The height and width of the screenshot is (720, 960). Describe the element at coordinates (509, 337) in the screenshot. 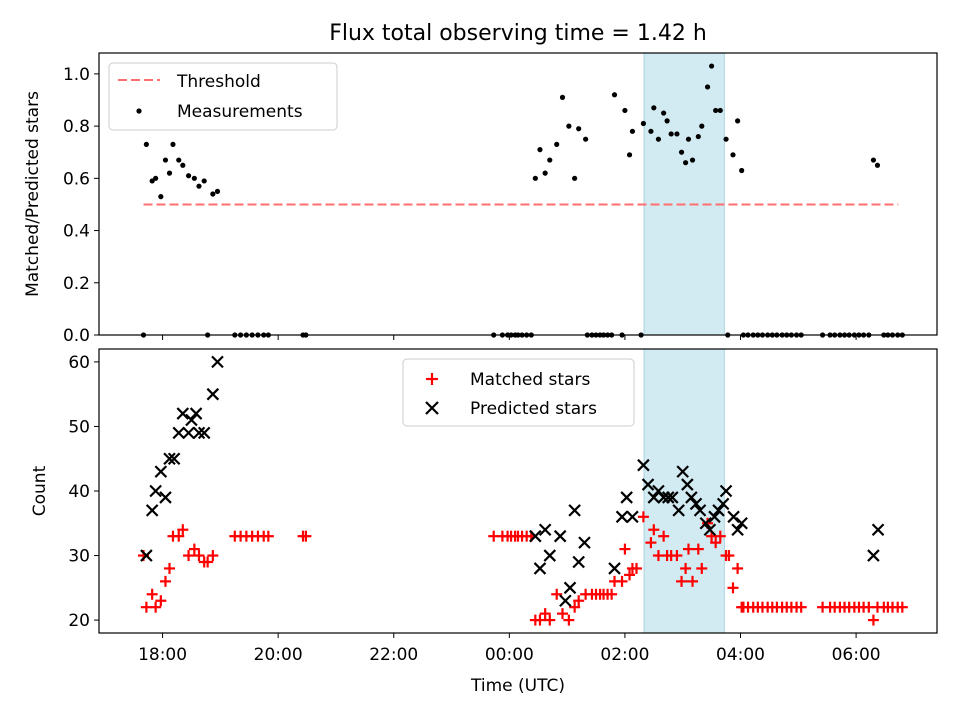

I see `ratio-x-ticks` at that location.